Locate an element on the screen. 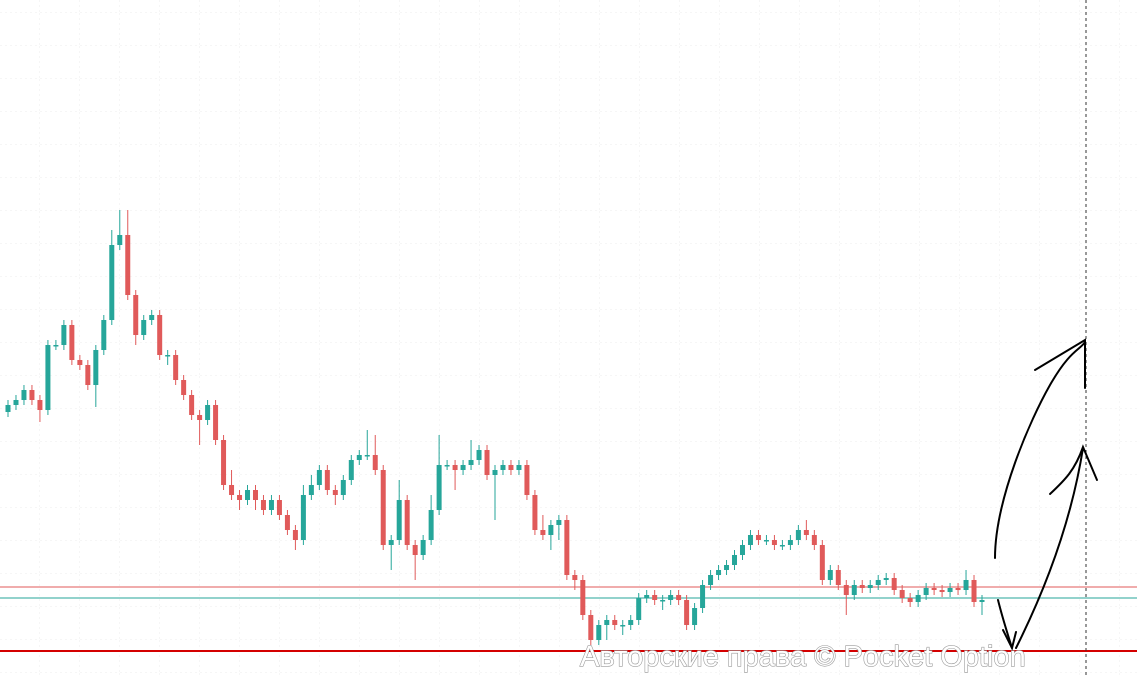 The width and height of the screenshot is (1137, 677). hand-drawing is located at coordinates (1046, 494).